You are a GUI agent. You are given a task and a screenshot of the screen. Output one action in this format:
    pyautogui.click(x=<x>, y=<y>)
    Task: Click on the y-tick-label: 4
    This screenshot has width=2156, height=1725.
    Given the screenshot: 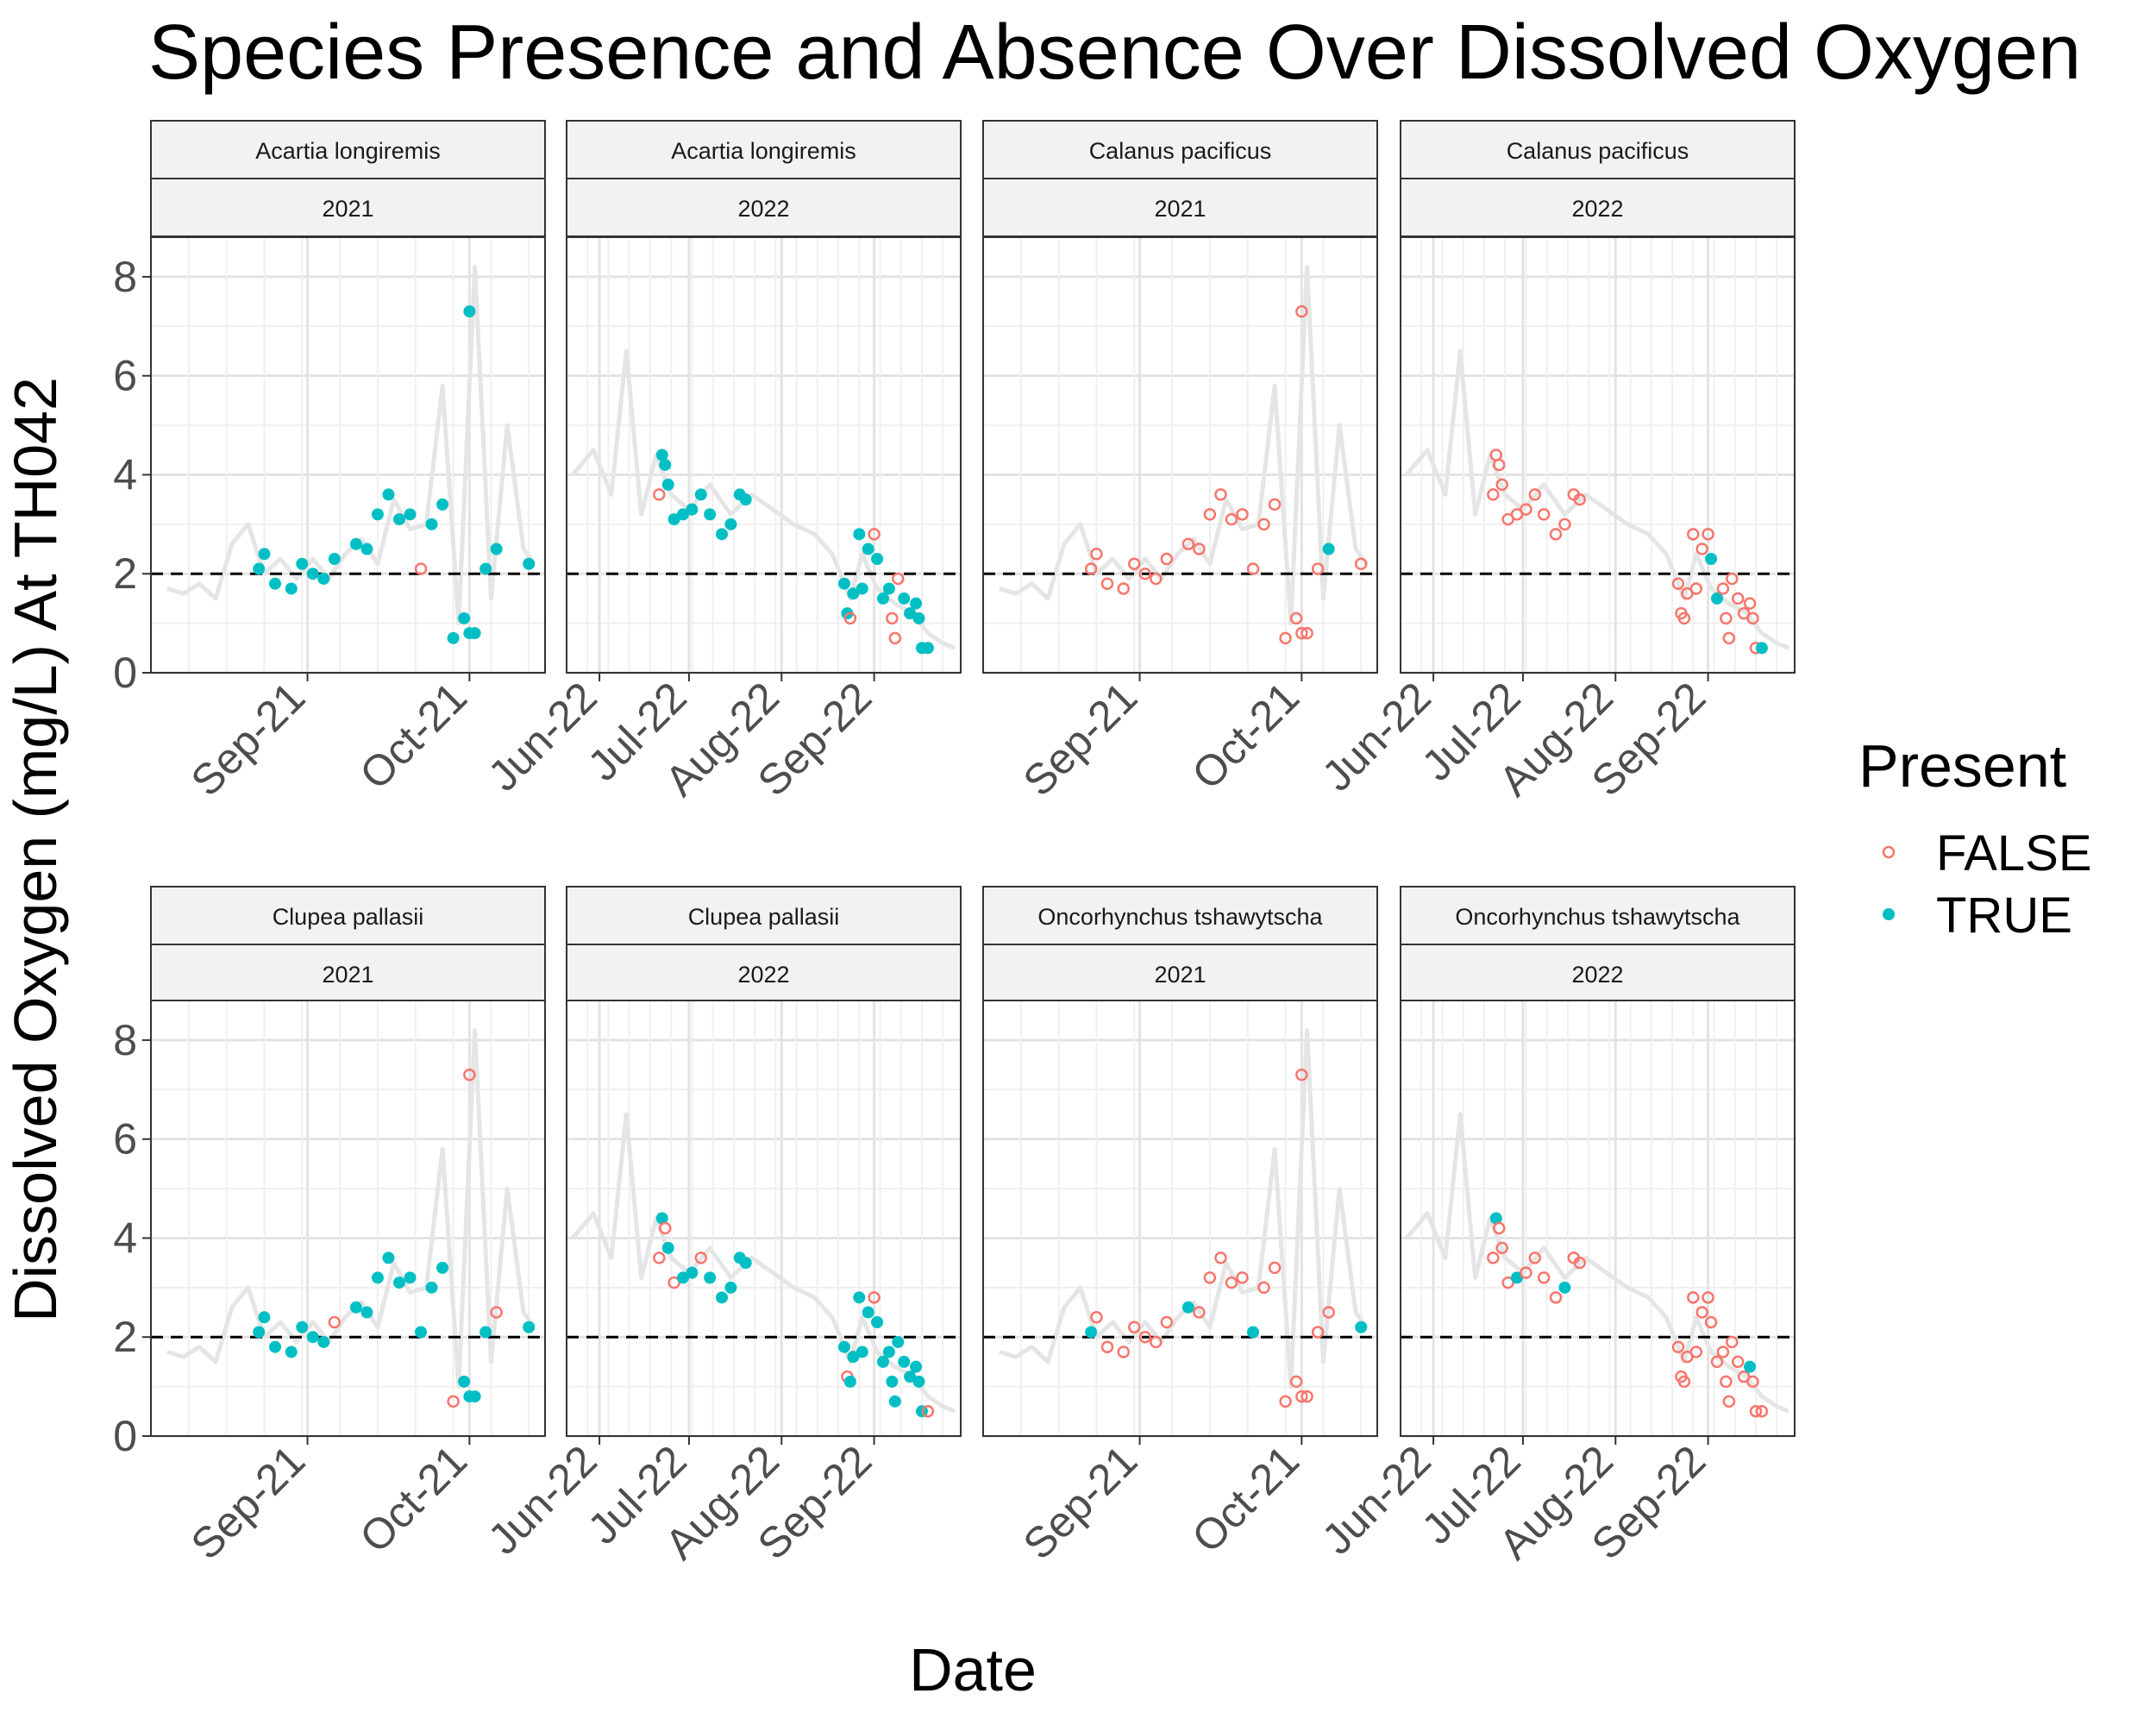 What is the action you would take?
    pyautogui.click(x=125, y=474)
    